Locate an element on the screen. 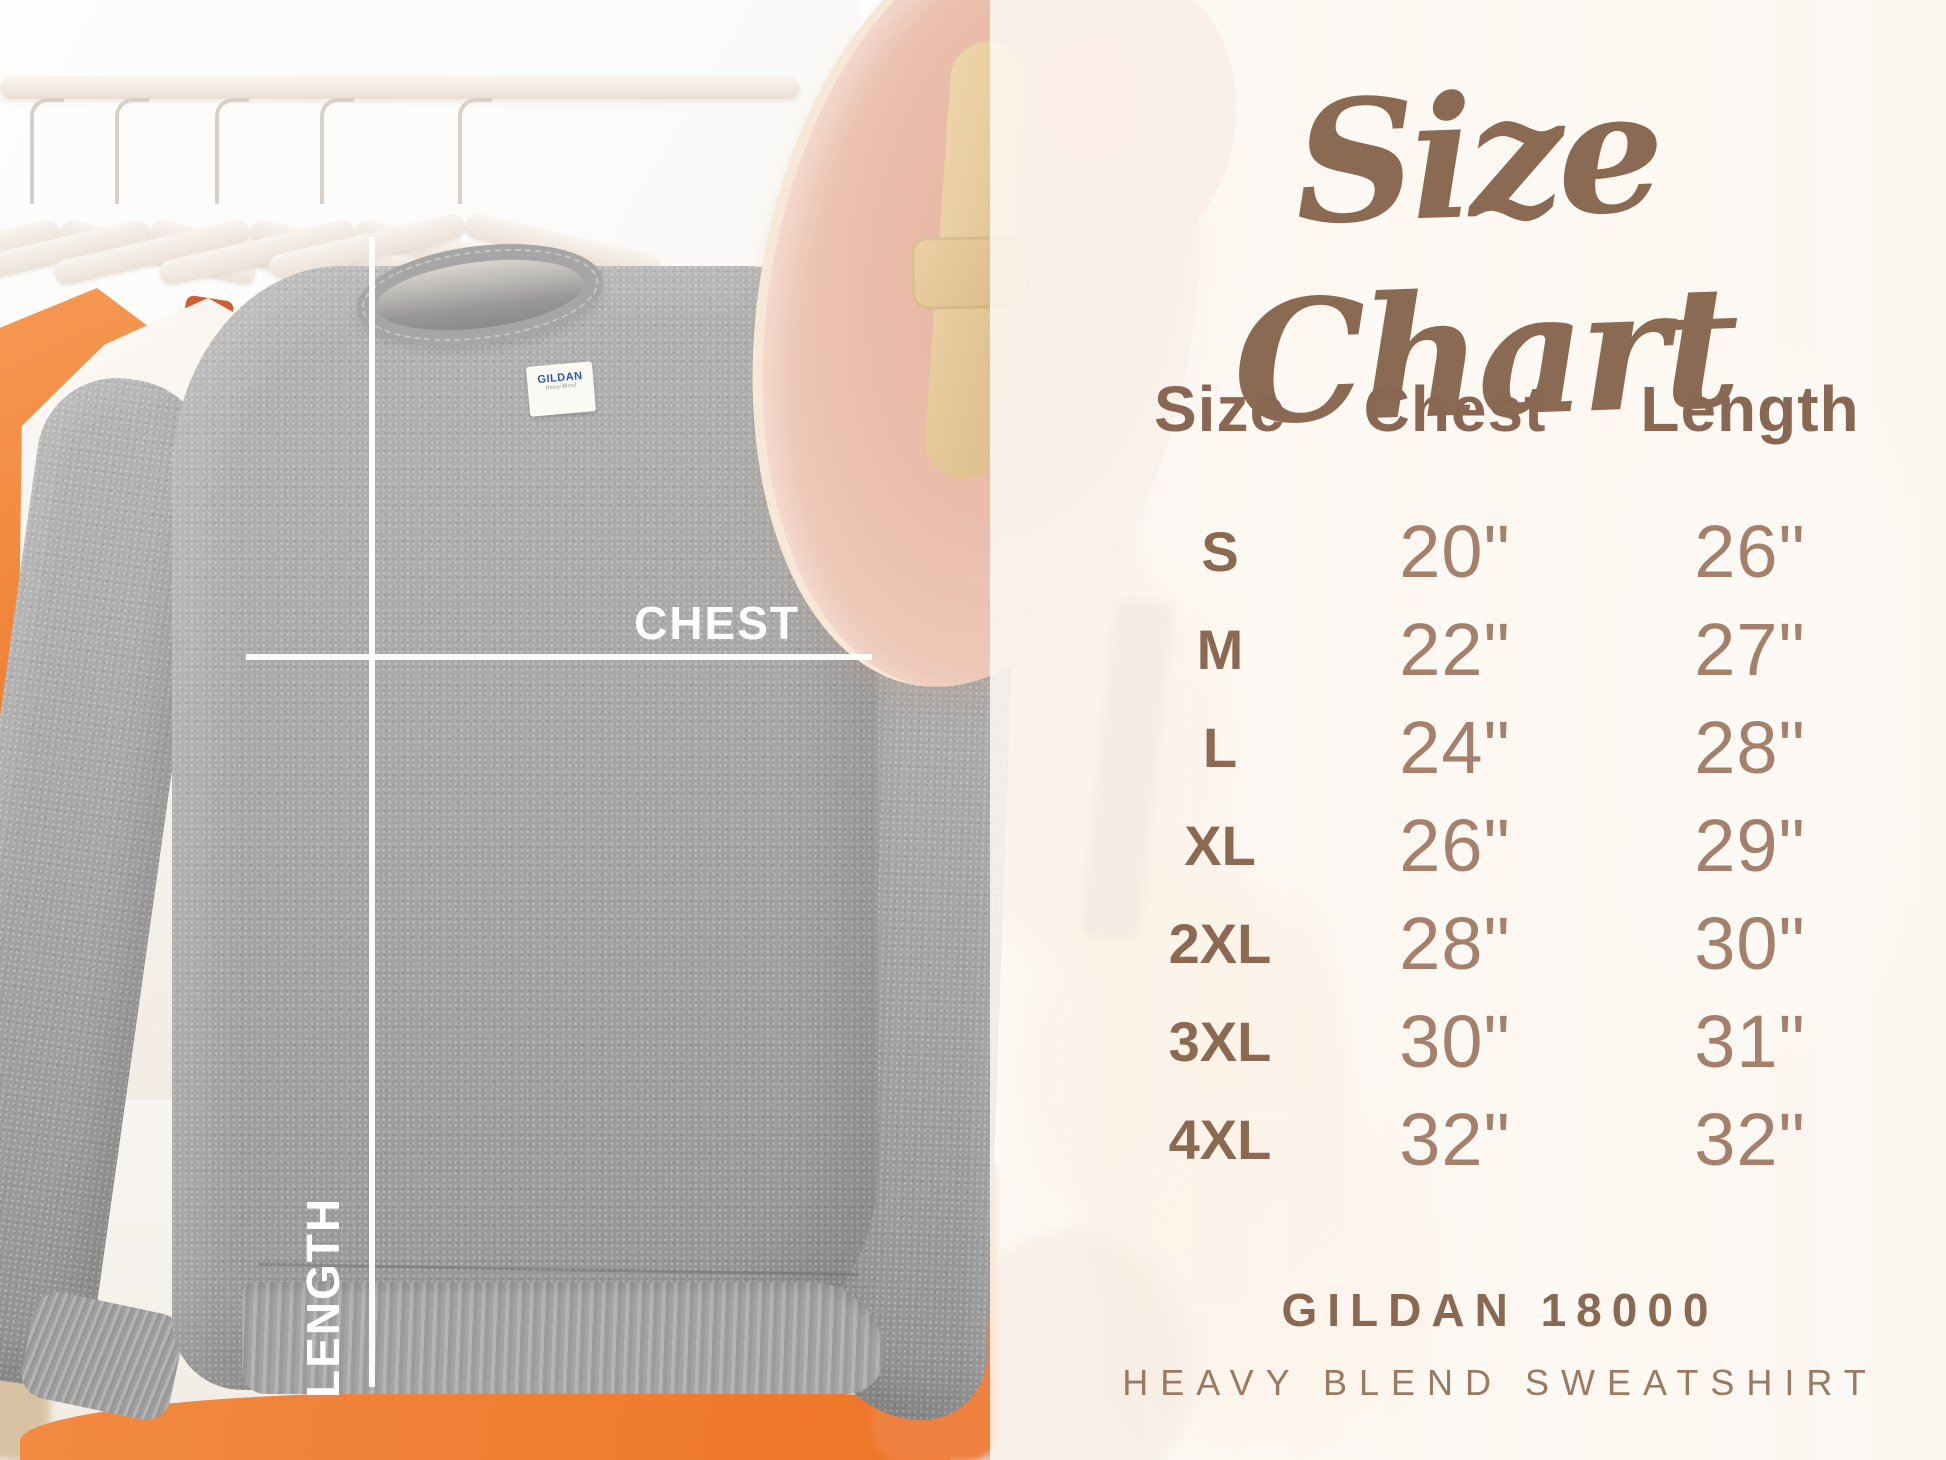 This screenshot has height=1460, width=1946. product-name: GILDAN 18000 is located at coordinates (1500, 1310).